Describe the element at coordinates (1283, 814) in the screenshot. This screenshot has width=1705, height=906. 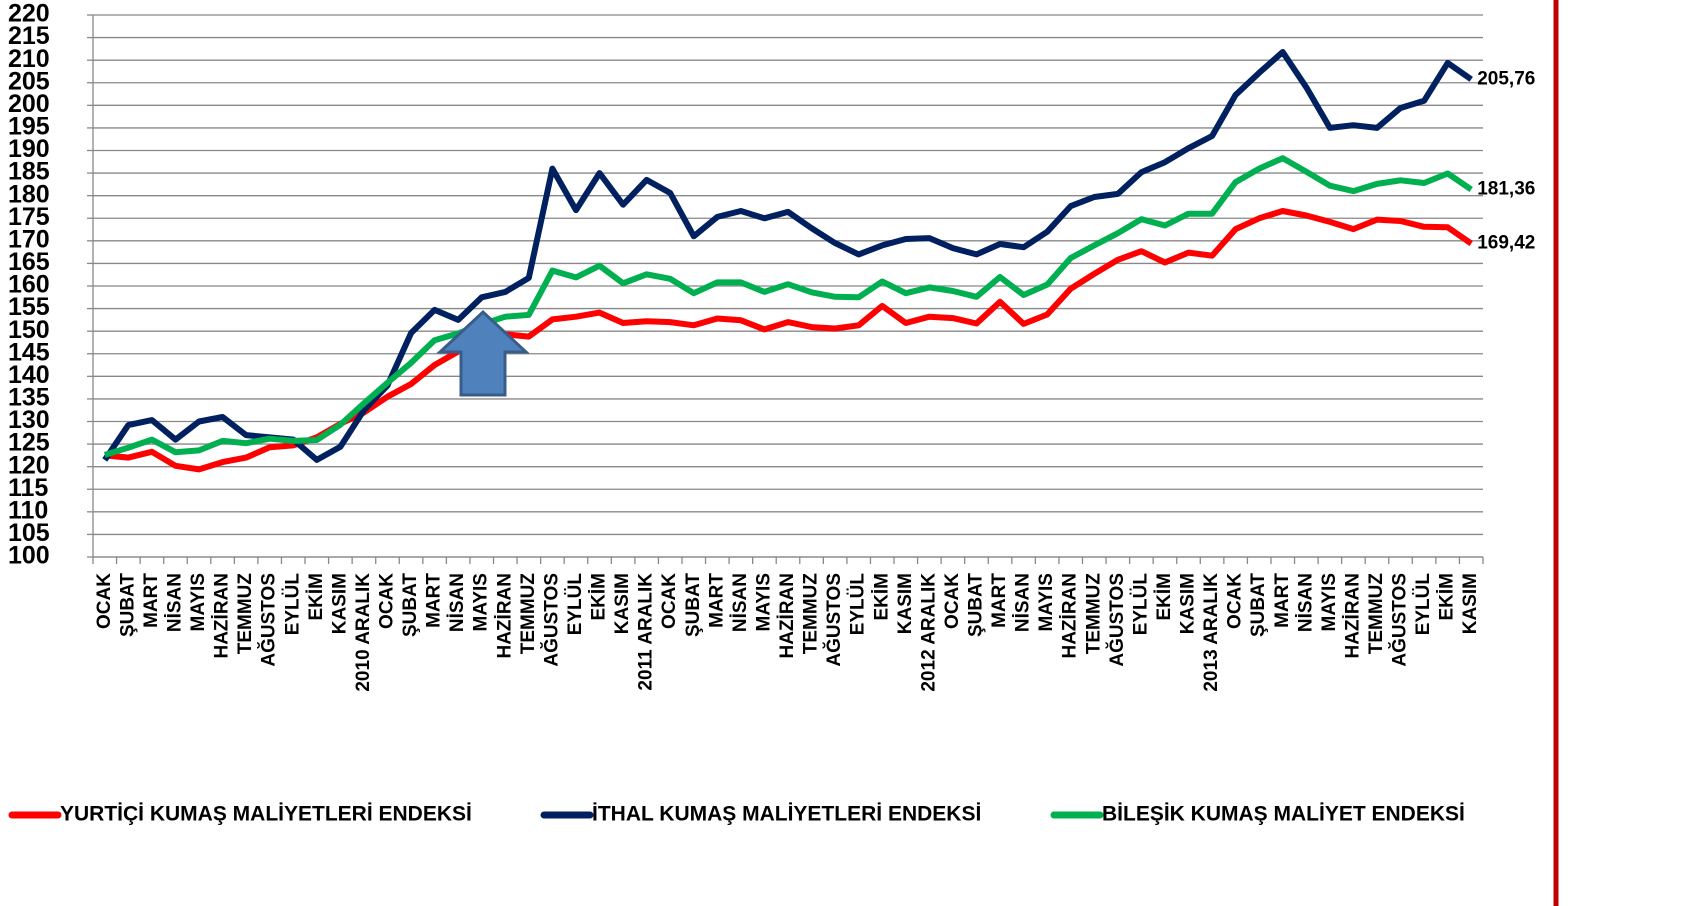
I see `legend-label: BİLEŞİK KUMAŞ MALİYET ENDEKSİ` at that location.